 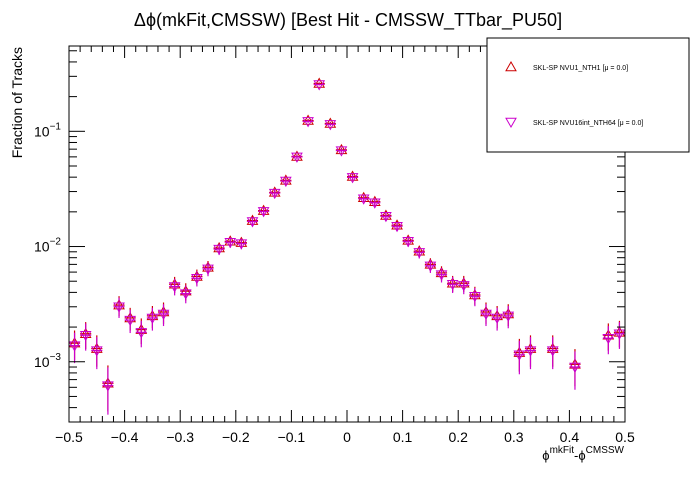 What do you see at coordinates (403, 437) in the screenshot?
I see `x-tick-label: 0.1` at bounding box center [403, 437].